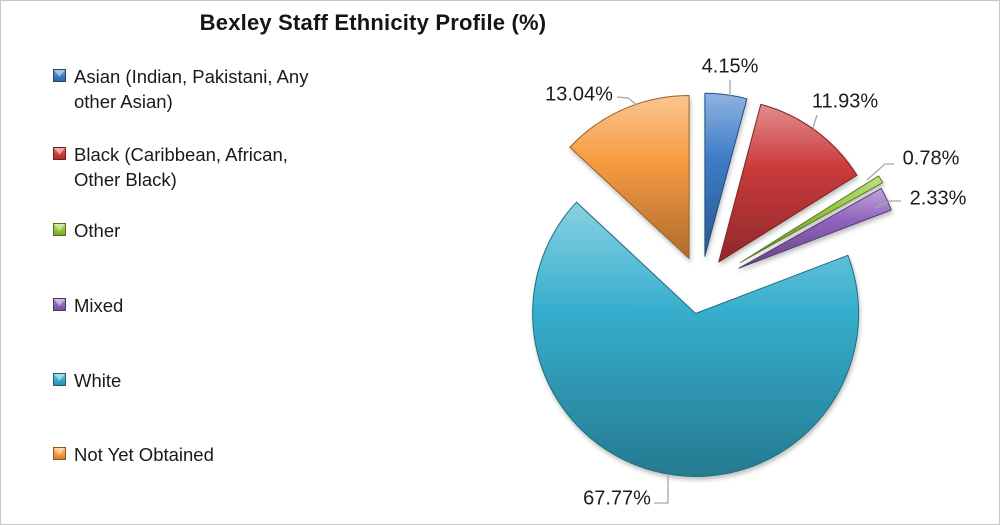 This screenshot has height=525, width=1000. Describe the element at coordinates (97, 230) in the screenshot. I see `legend-label-other: Other` at that location.